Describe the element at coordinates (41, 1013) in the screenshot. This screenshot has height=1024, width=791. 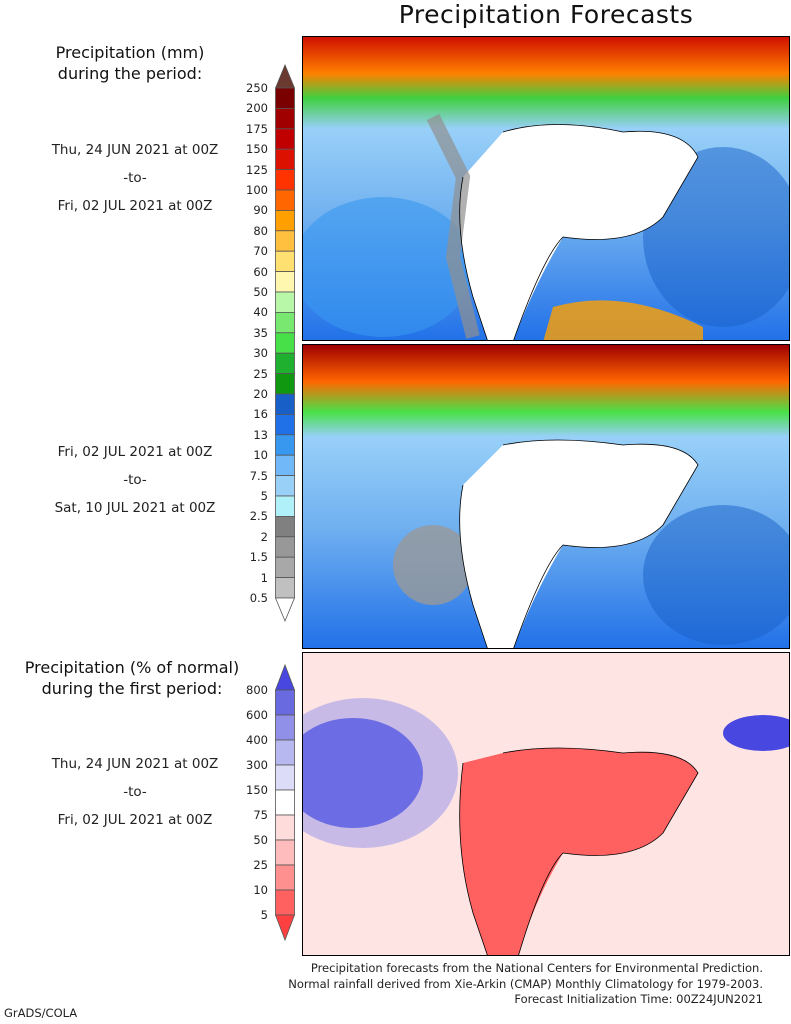
I see `grads-credit: GrADS/COLA` at that location.